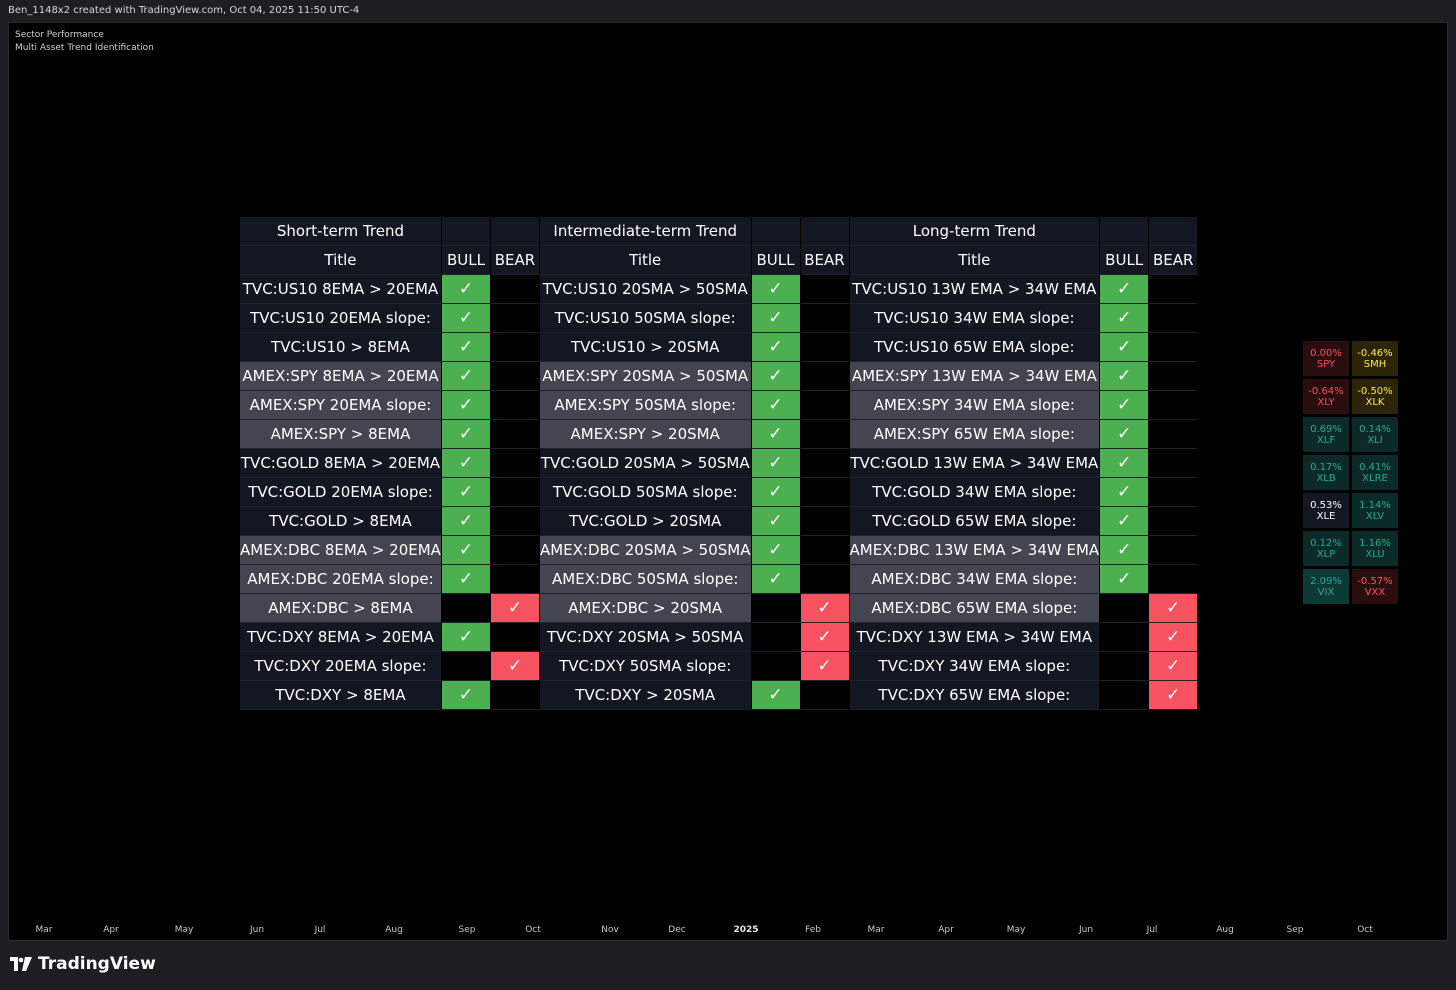 The width and height of the screenshot is (1456, 990). I want to click on sector-change: 0.14%, so click(1375, 429).